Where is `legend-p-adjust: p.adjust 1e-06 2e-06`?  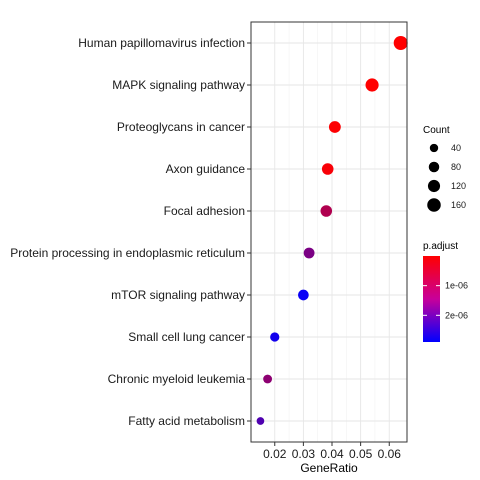
legend-p-adjust: p.adjust 1e-06 2e-06 is located at coordinates (445, 291).